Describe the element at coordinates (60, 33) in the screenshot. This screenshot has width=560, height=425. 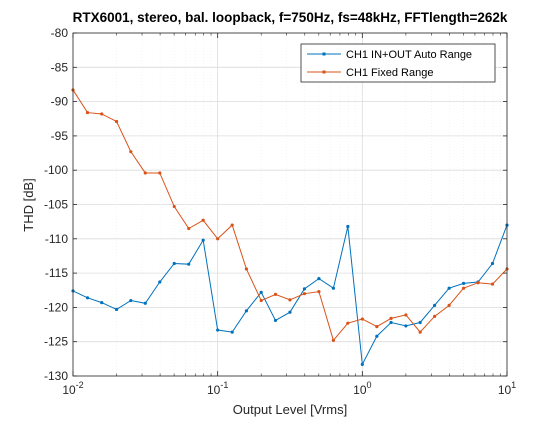
I see `y-tick-label: -80` at that location.